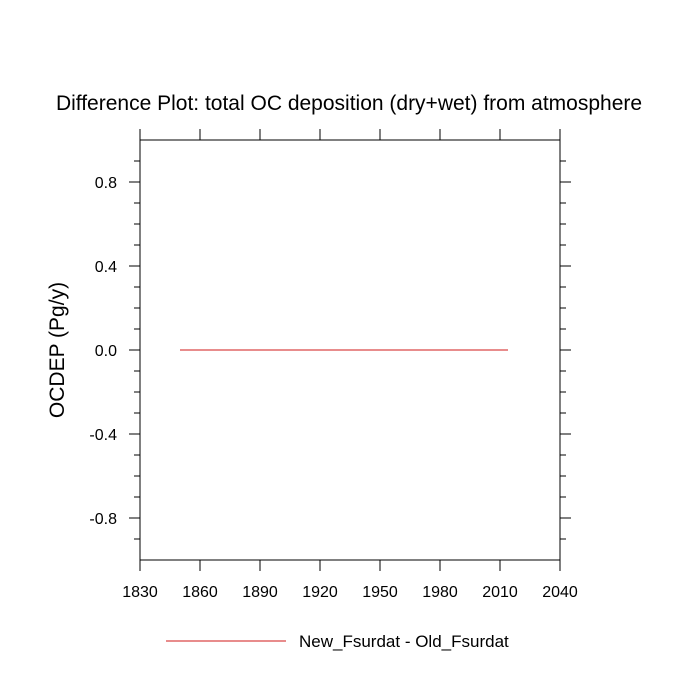 The width and height of the screenshot is (700, 700). I want to click on y-tick-label-2: 0.0, so click(106, 351).